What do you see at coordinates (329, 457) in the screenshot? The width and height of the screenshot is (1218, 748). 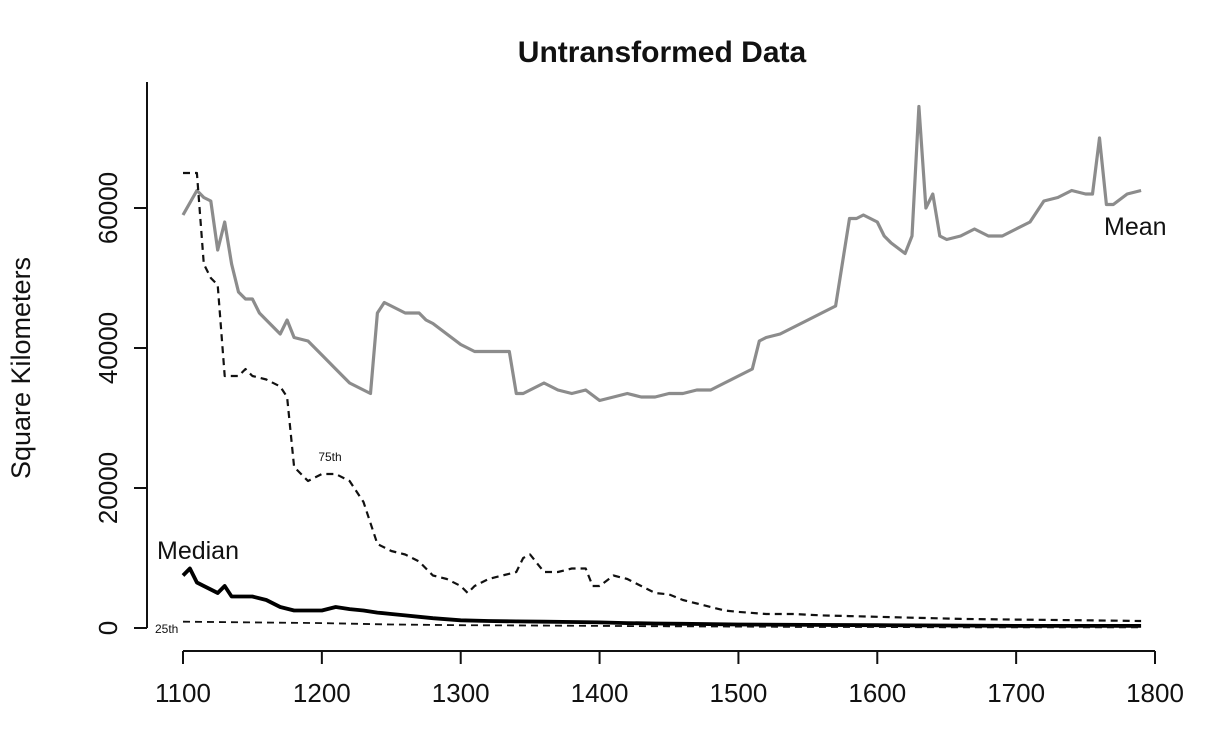 I see `annotation-p75: 75th` at bounding box center [329, 457].